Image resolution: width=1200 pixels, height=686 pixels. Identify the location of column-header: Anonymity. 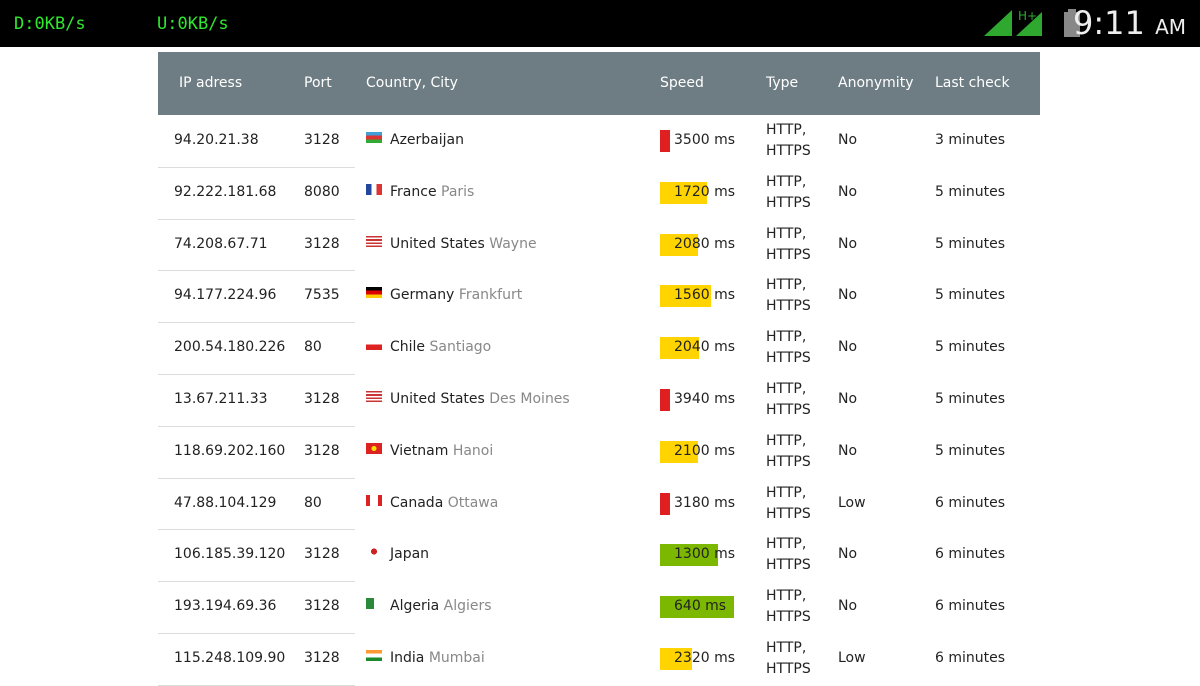
(876, 83).